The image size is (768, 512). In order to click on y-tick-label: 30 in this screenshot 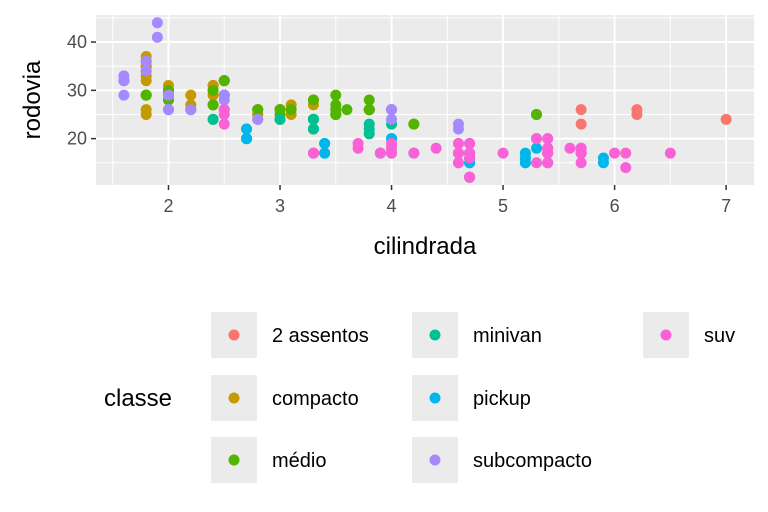, I will do `click(77, 90)`.